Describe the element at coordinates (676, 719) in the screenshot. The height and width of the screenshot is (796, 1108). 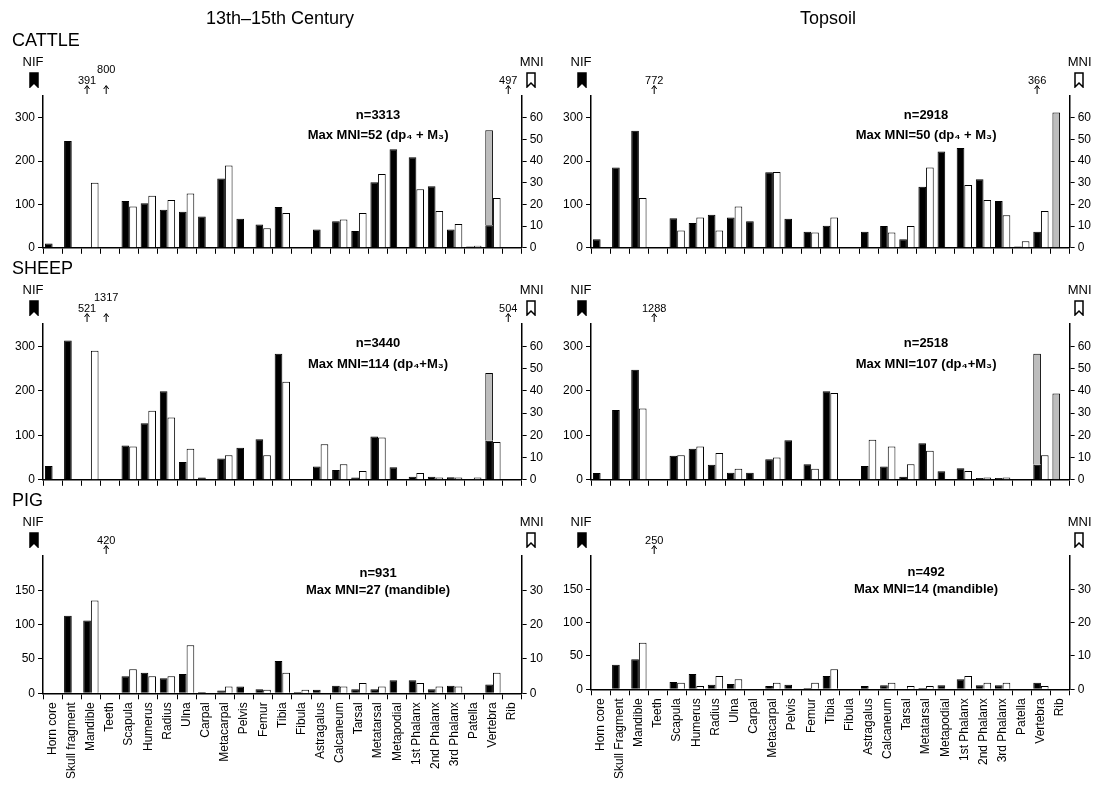
I see `x-tick-label: Scapula` at that location.